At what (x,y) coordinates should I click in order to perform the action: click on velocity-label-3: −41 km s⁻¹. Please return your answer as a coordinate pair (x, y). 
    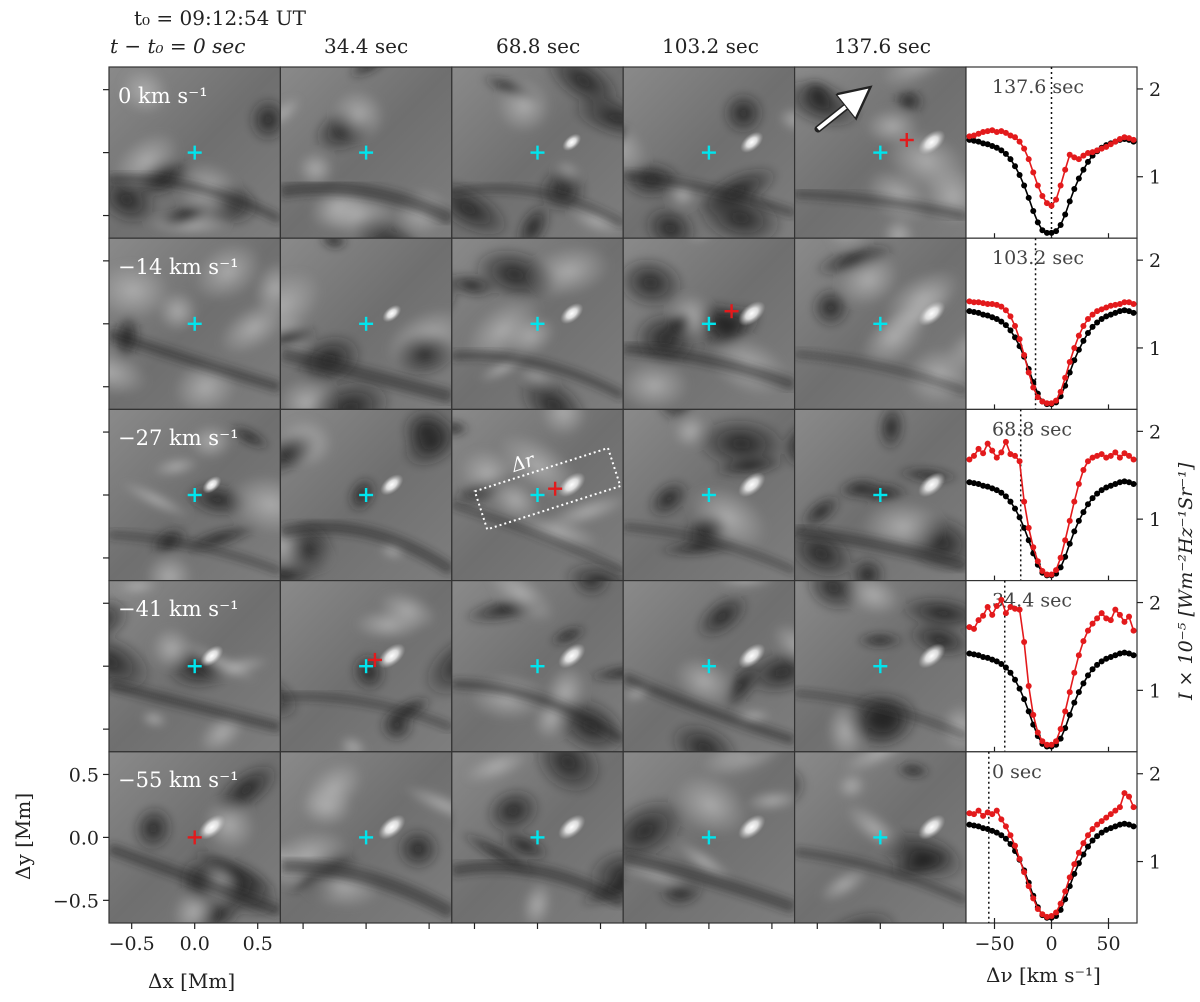
    Looking at the image, I should click on (178, 609).